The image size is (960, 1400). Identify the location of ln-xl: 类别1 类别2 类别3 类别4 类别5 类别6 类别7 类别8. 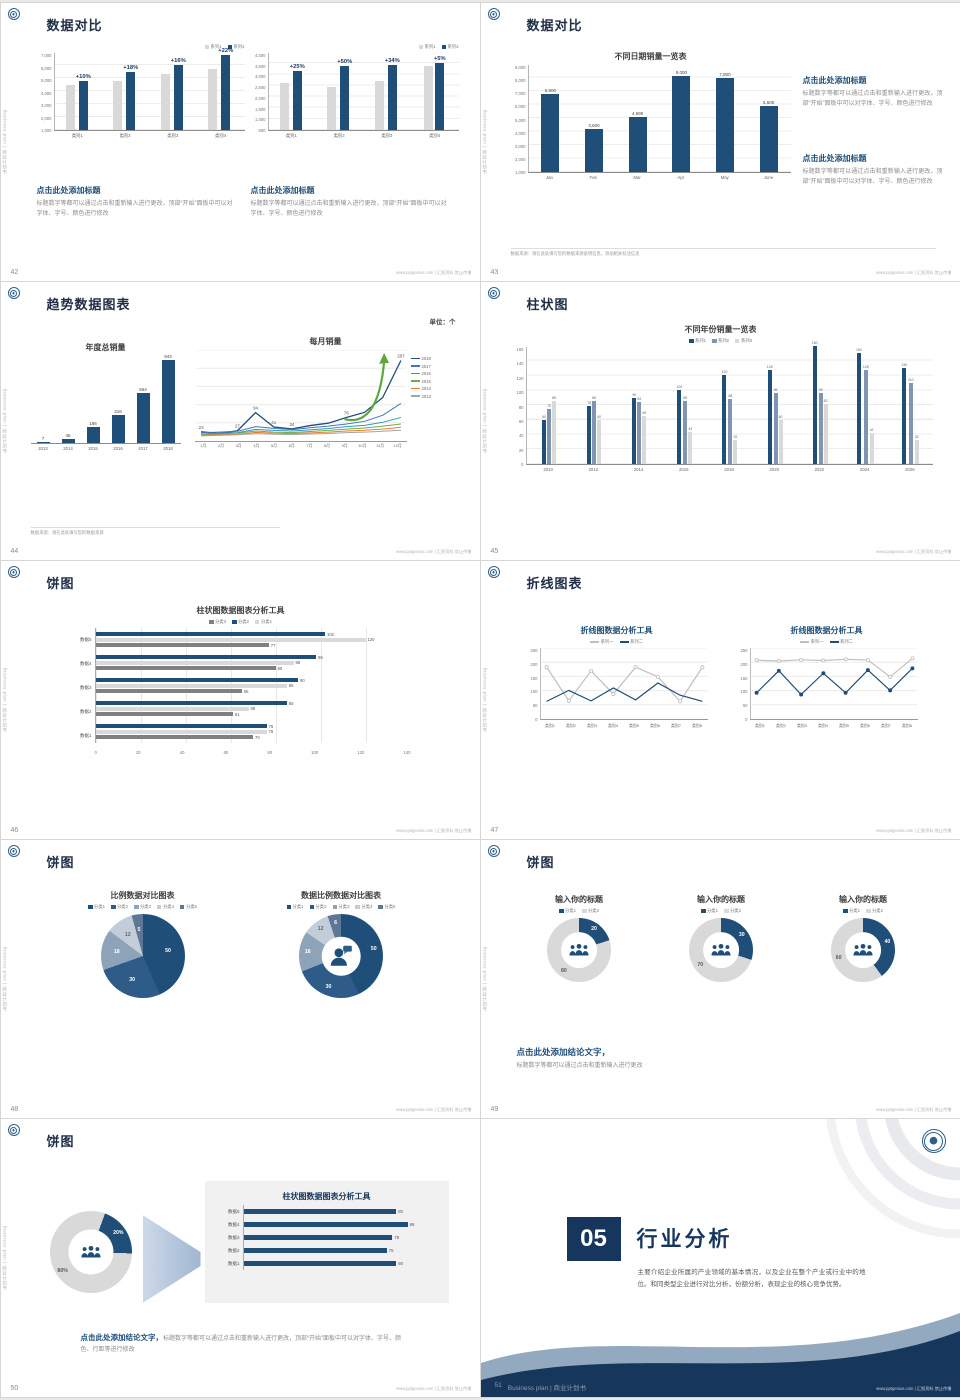
(624, 726).